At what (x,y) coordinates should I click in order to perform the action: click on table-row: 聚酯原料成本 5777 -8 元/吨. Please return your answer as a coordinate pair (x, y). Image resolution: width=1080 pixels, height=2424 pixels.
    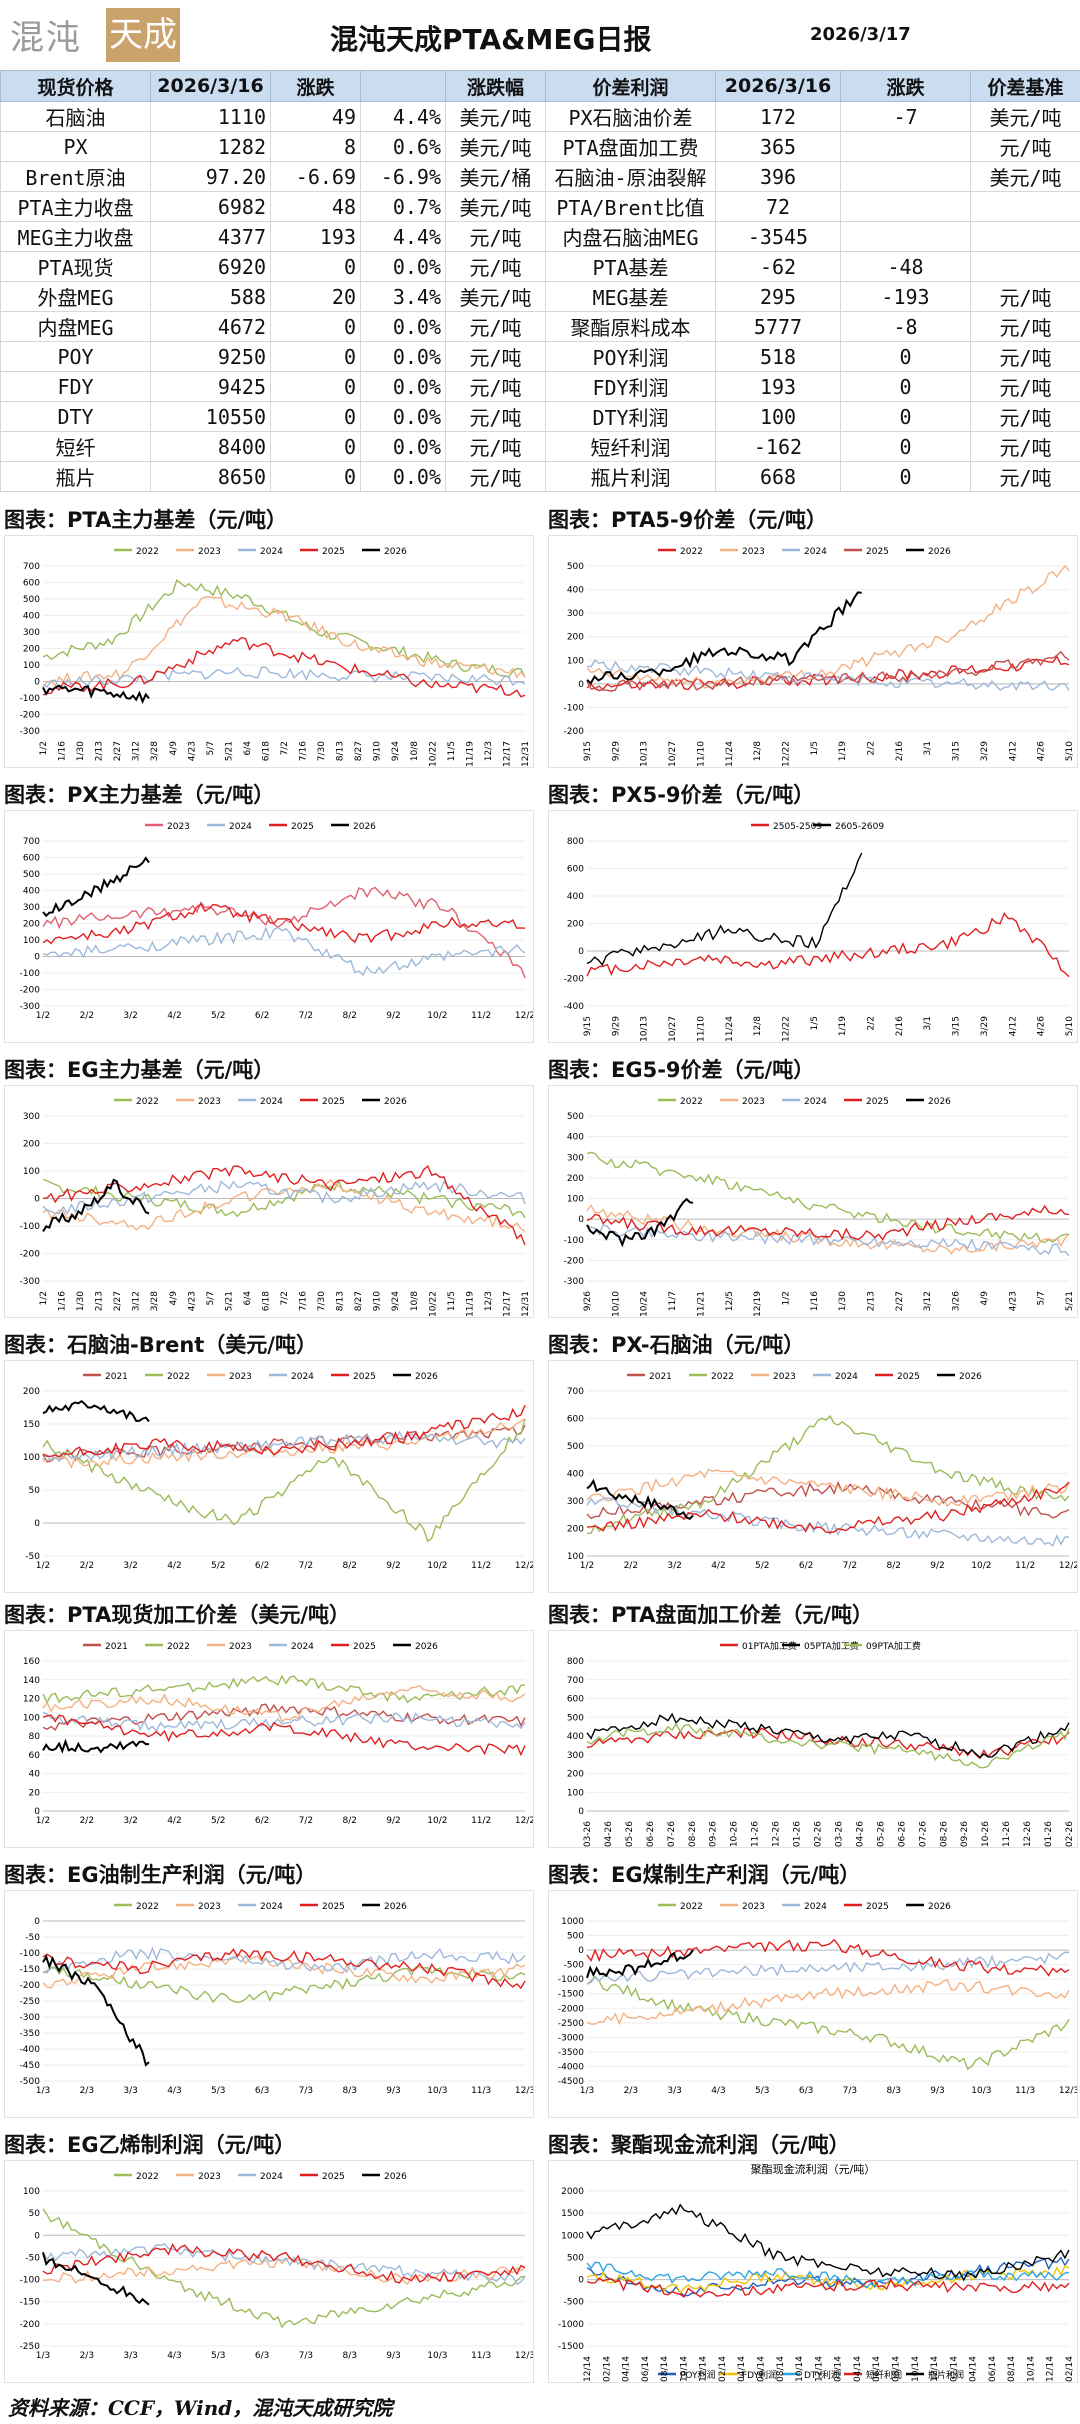
    Looking at the image, I should click on (812, 326).